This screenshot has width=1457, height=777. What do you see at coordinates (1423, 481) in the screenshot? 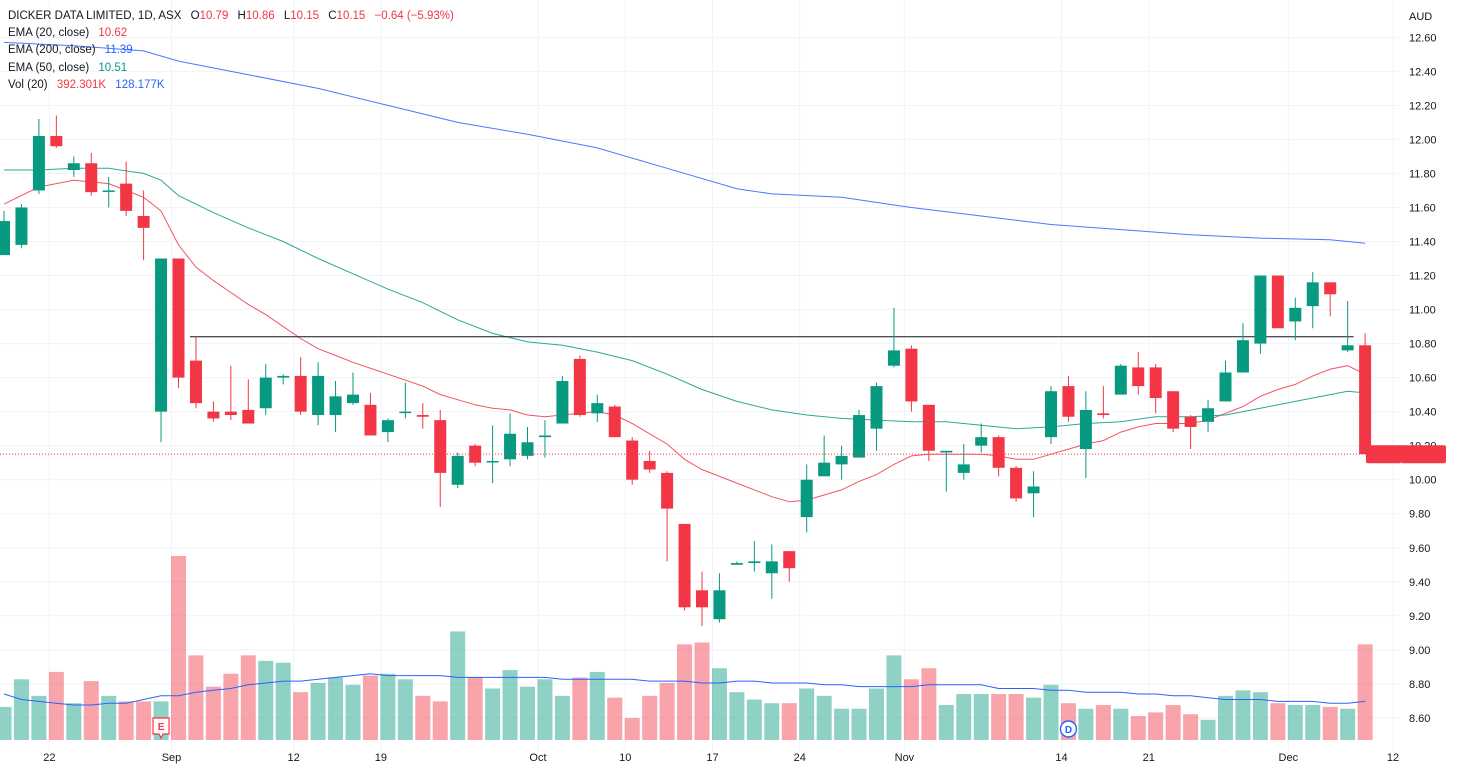
I see `price-tick-label: 10.00` at bounding box center [1423, 481].